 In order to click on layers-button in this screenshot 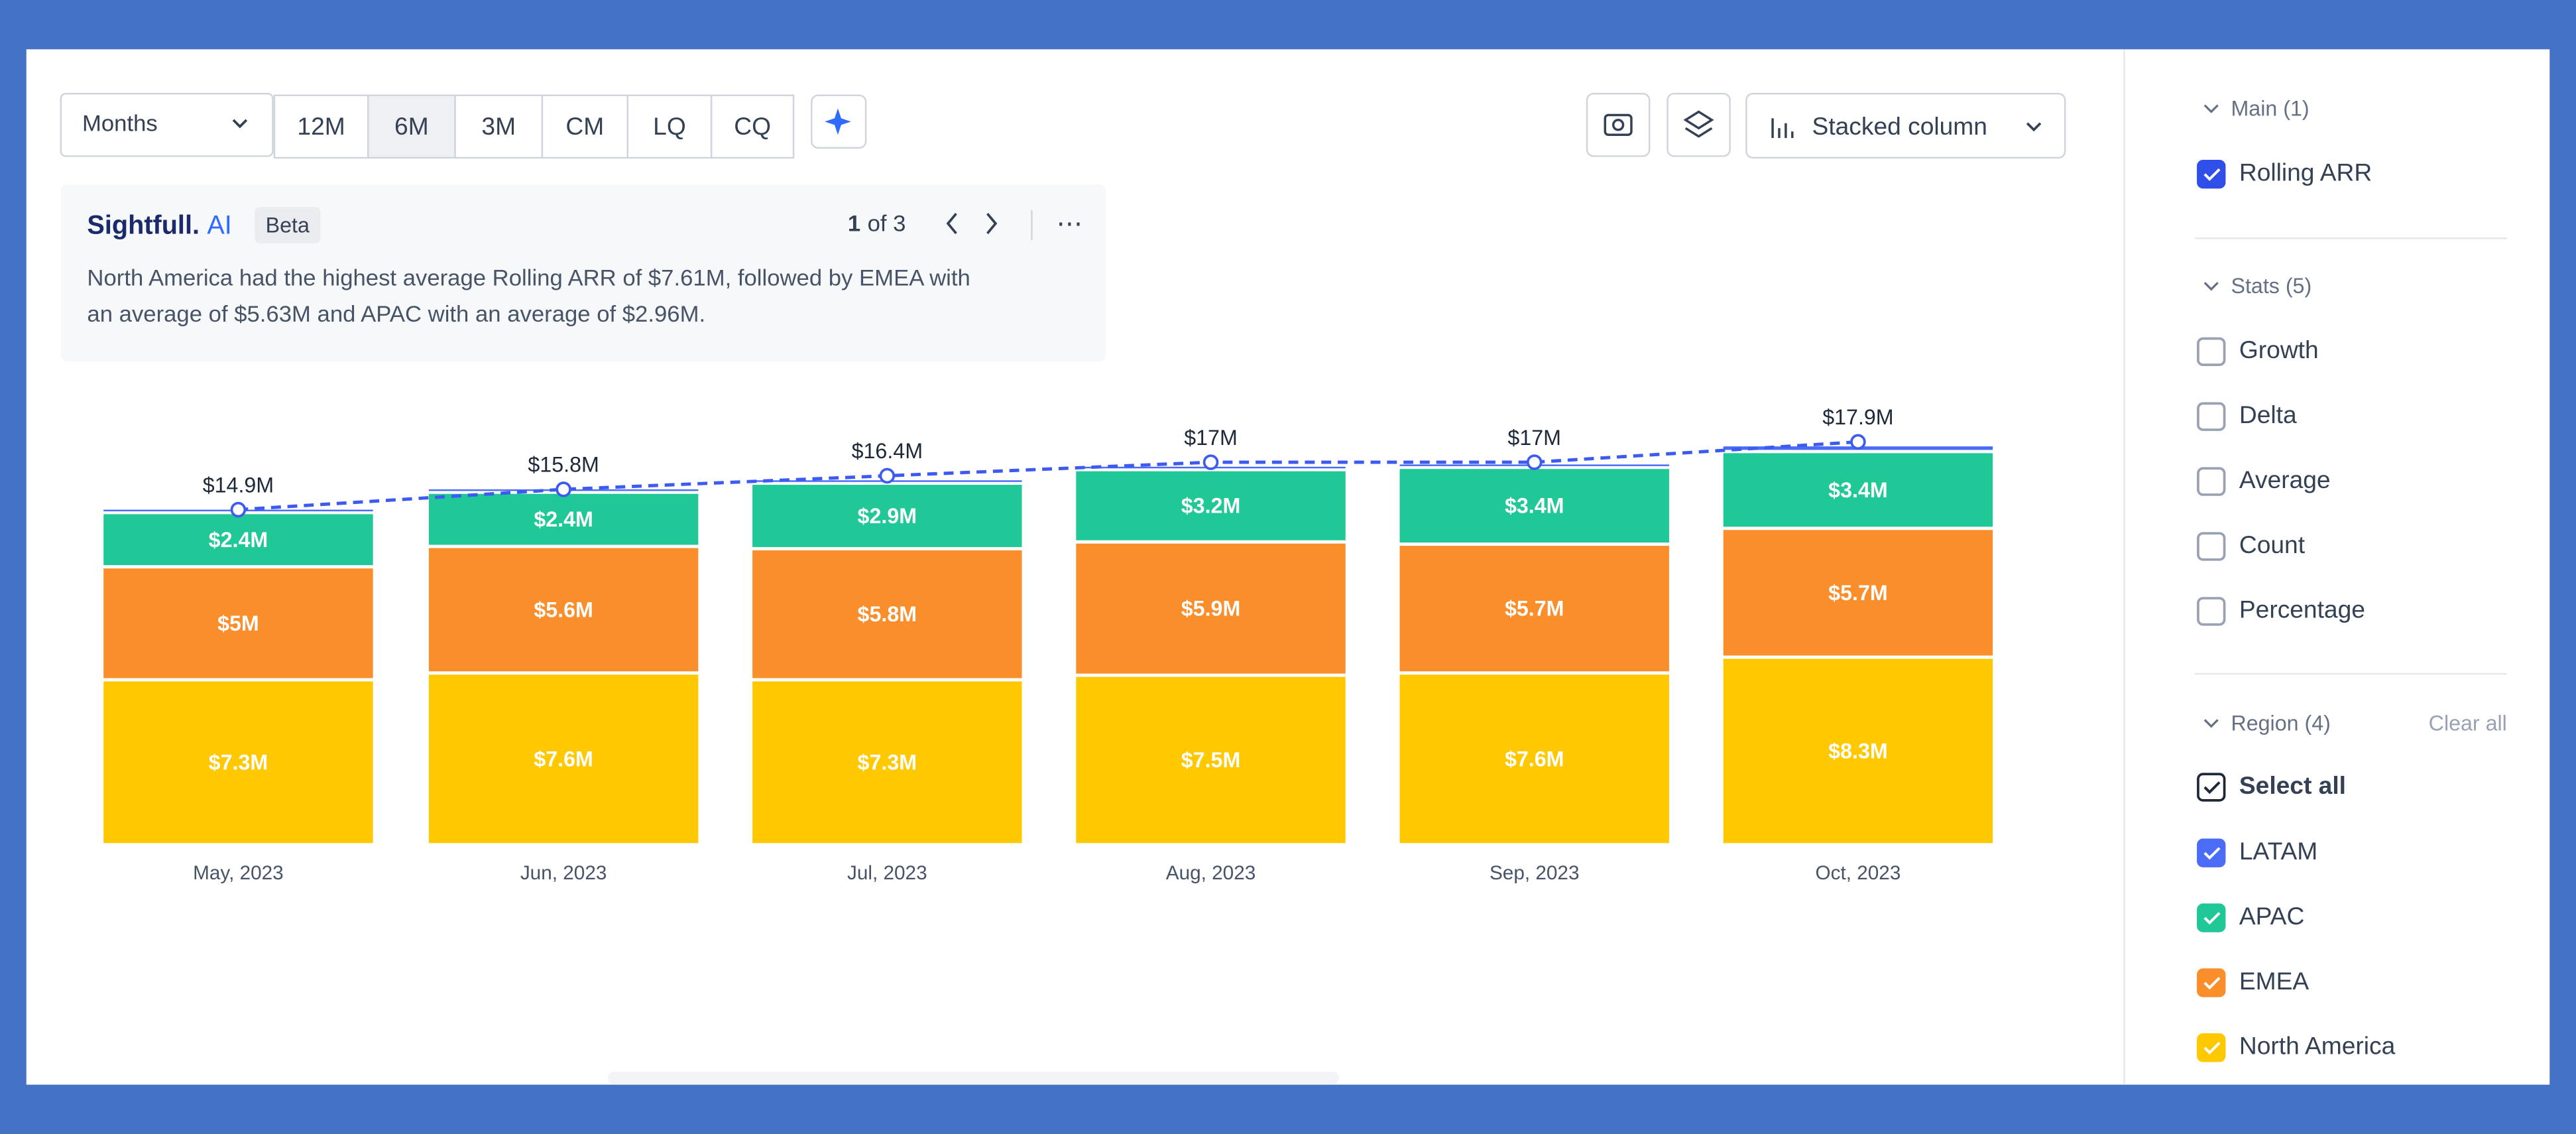, I will do `click(1699, 125)`.